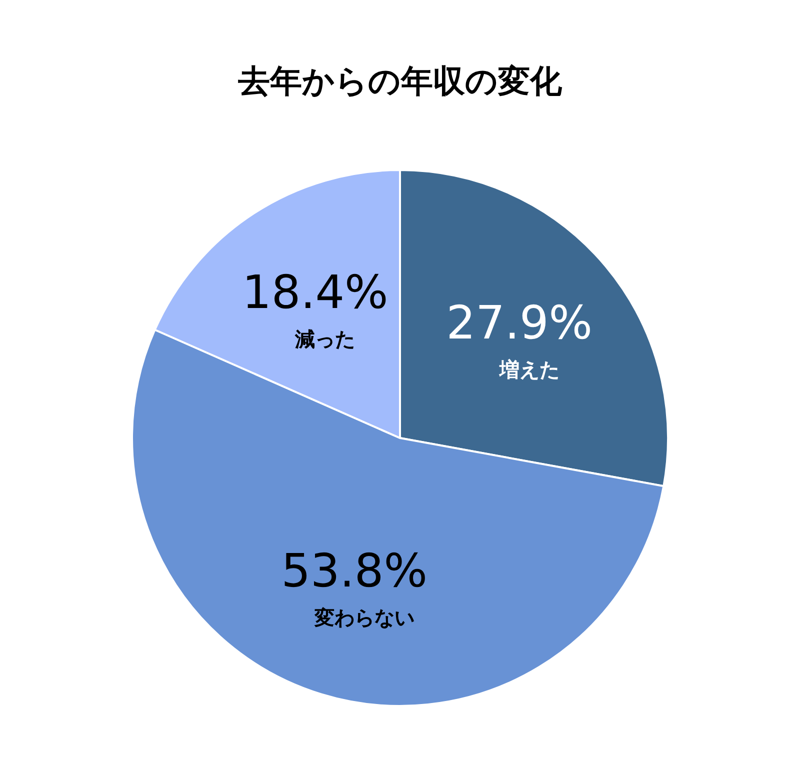 The width and height of the screenshot is (801, 758). What do you see at coordinates (325, 338) in the screenshot?
I see `slice-label: 減った` at bounding box center [325, 338].